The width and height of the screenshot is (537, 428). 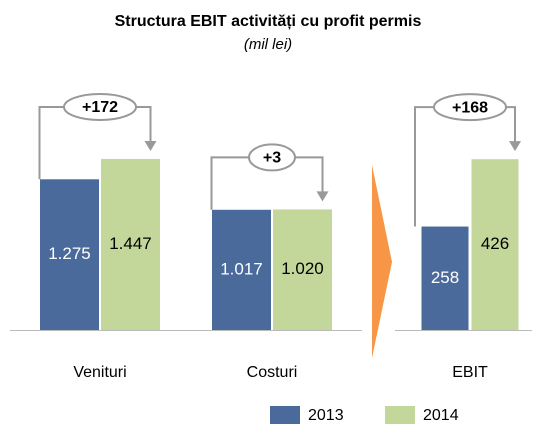 I want to click on value-label: 1.020, so click(x=302, y=268).